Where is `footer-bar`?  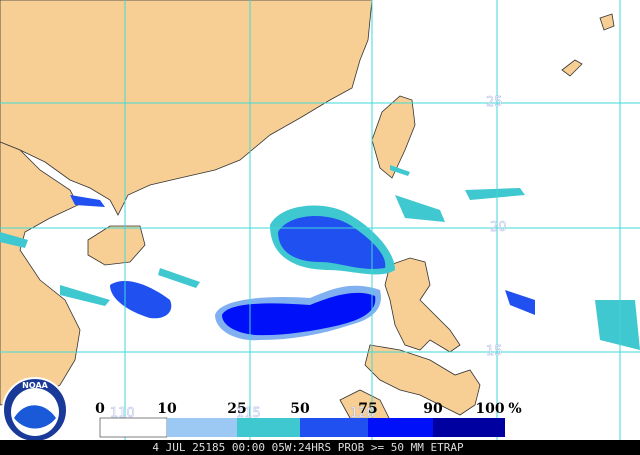
footer-bar is located at coordinates (320, 447).